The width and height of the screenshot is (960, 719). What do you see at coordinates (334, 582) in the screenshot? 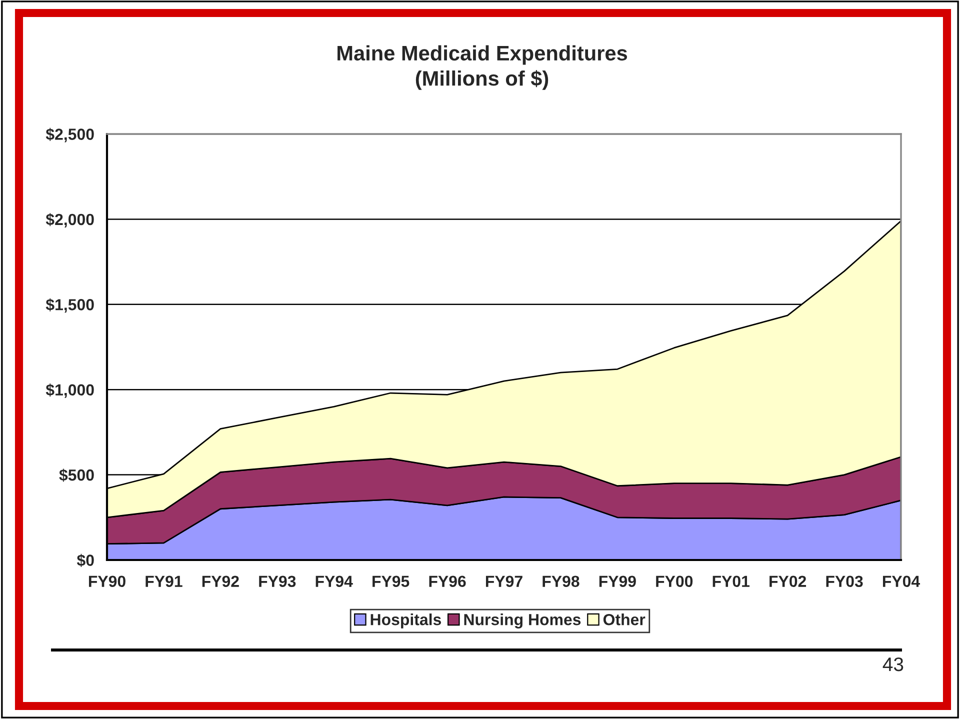
I see `x-tick-label: FY94` at bounding box center [334, 582].